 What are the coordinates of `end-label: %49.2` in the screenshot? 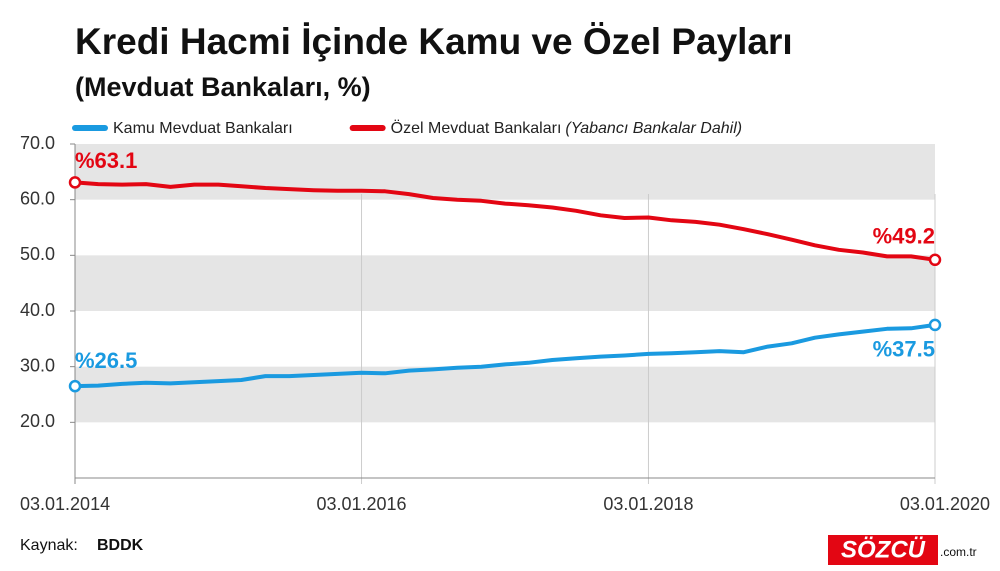 It's located at (904, 236).